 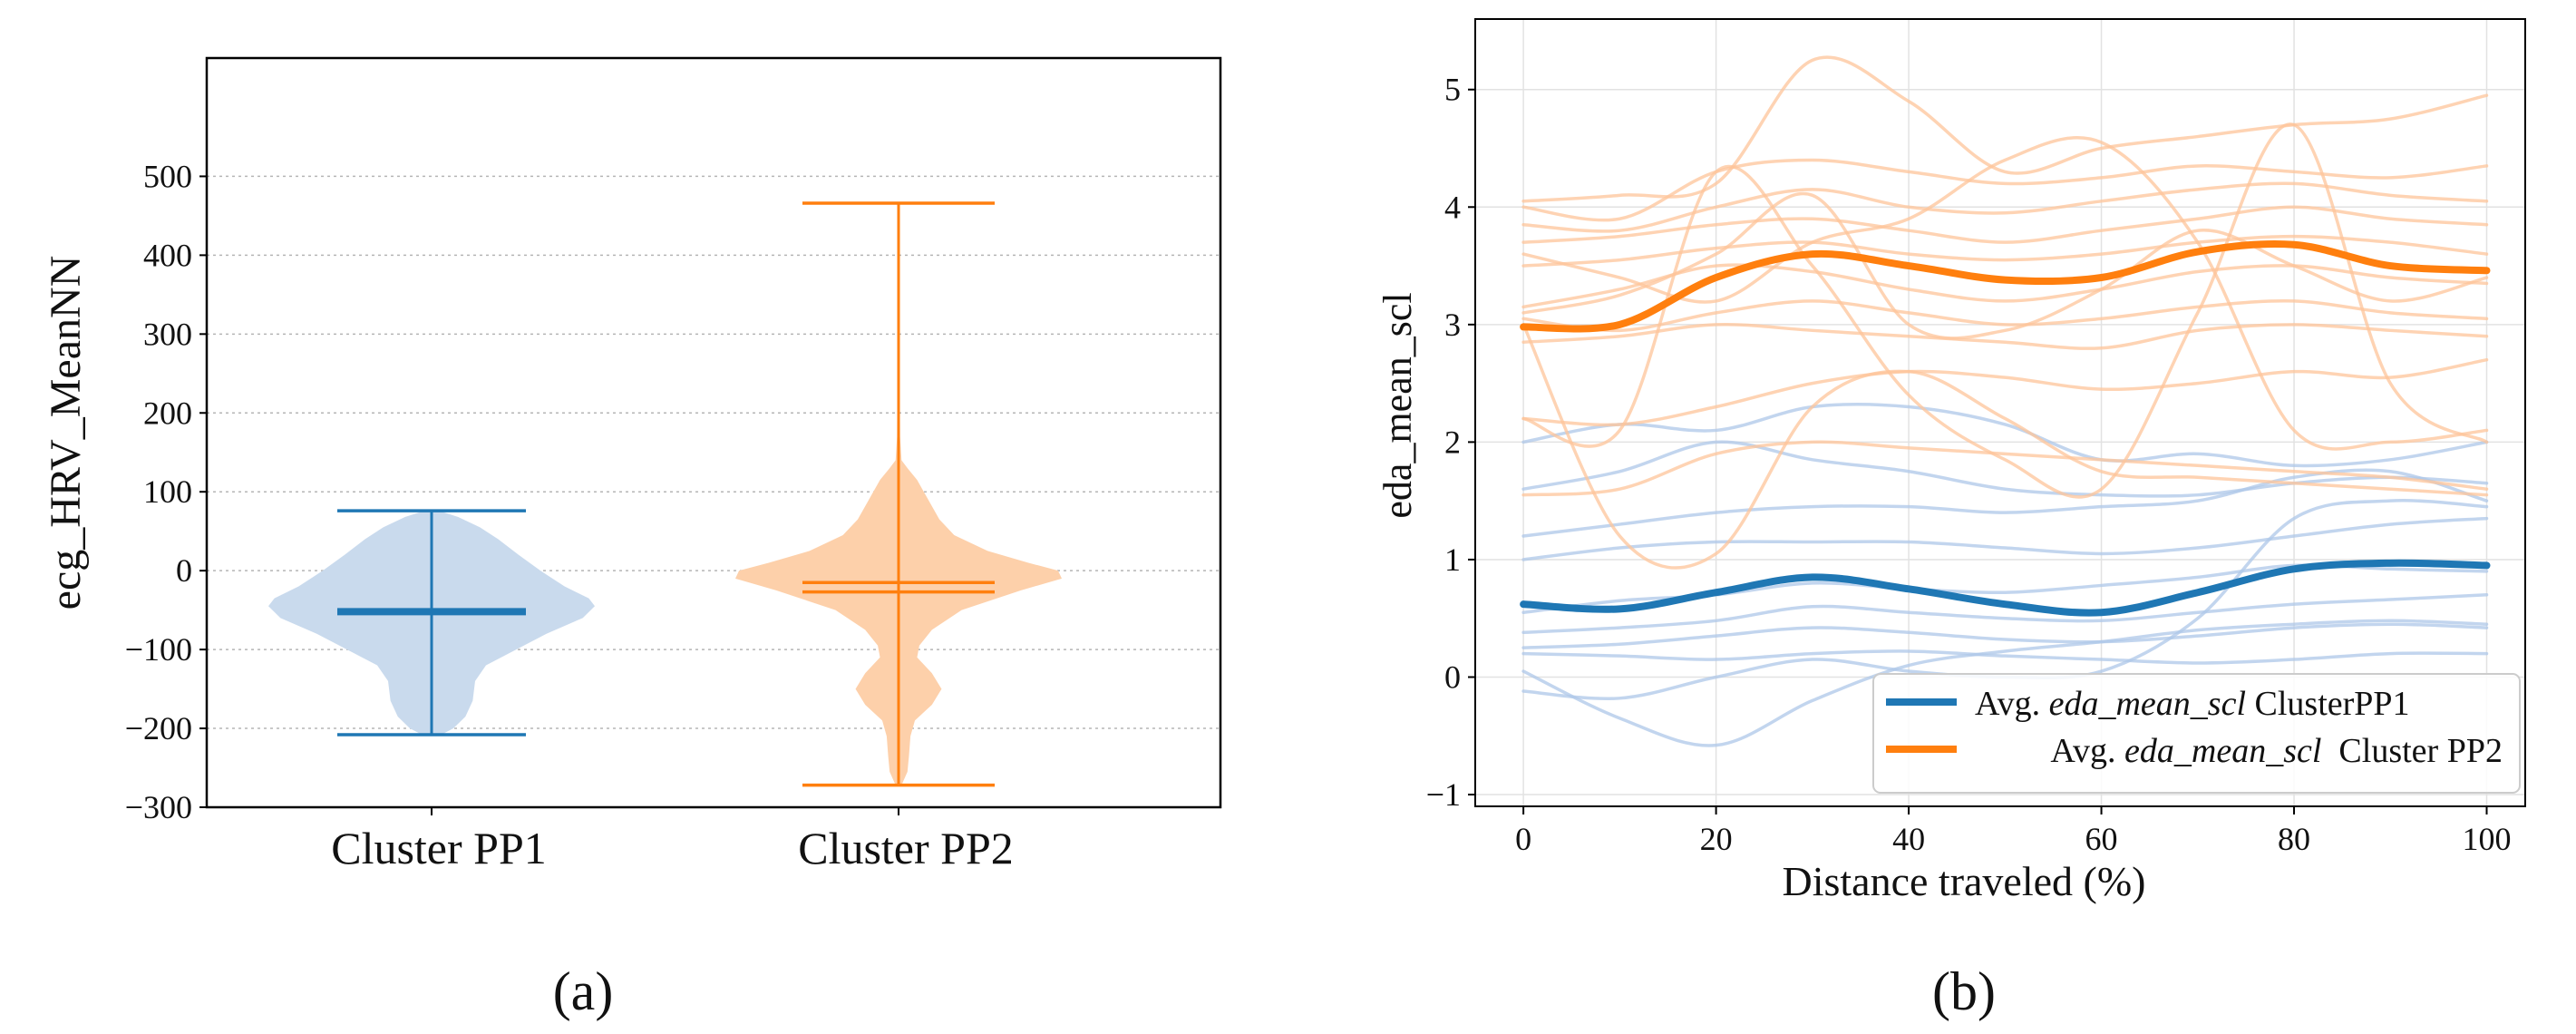 I want to click on y-tick-label: −300, so click(x=158, y=807).